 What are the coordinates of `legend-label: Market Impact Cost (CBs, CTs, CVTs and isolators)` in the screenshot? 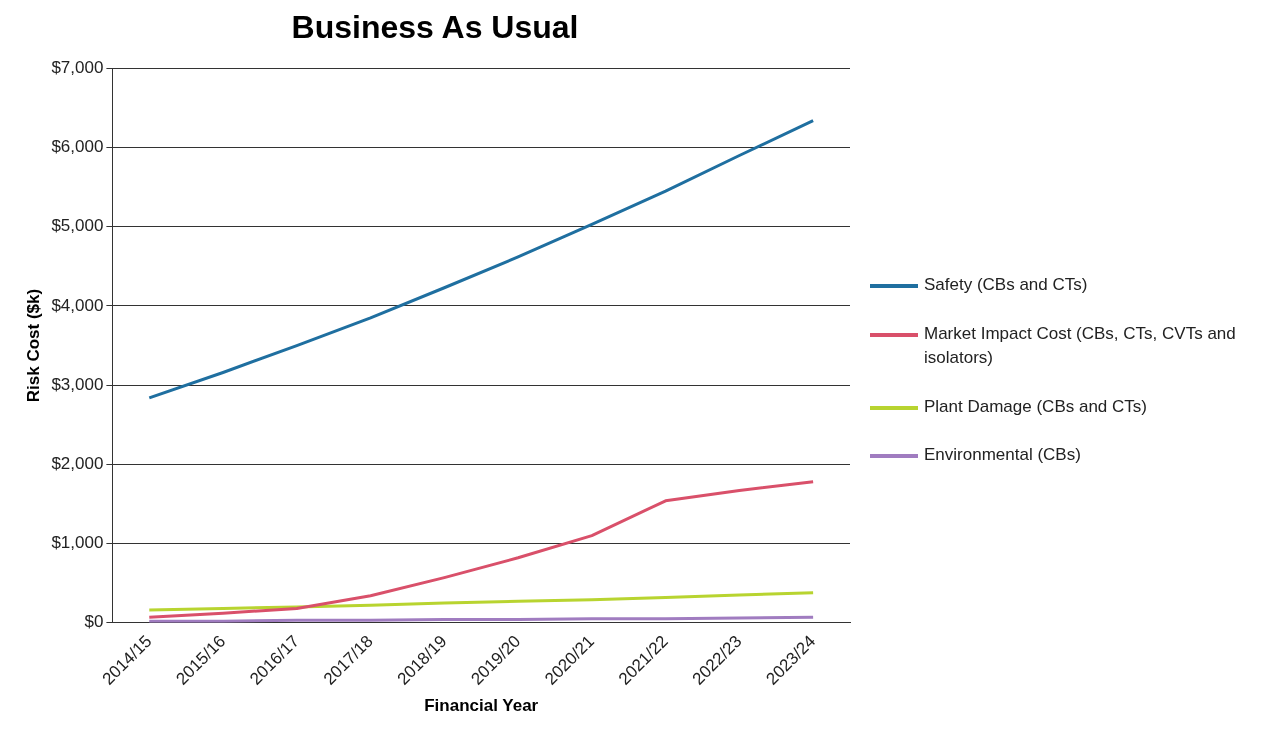 It's located at (1080, 346).